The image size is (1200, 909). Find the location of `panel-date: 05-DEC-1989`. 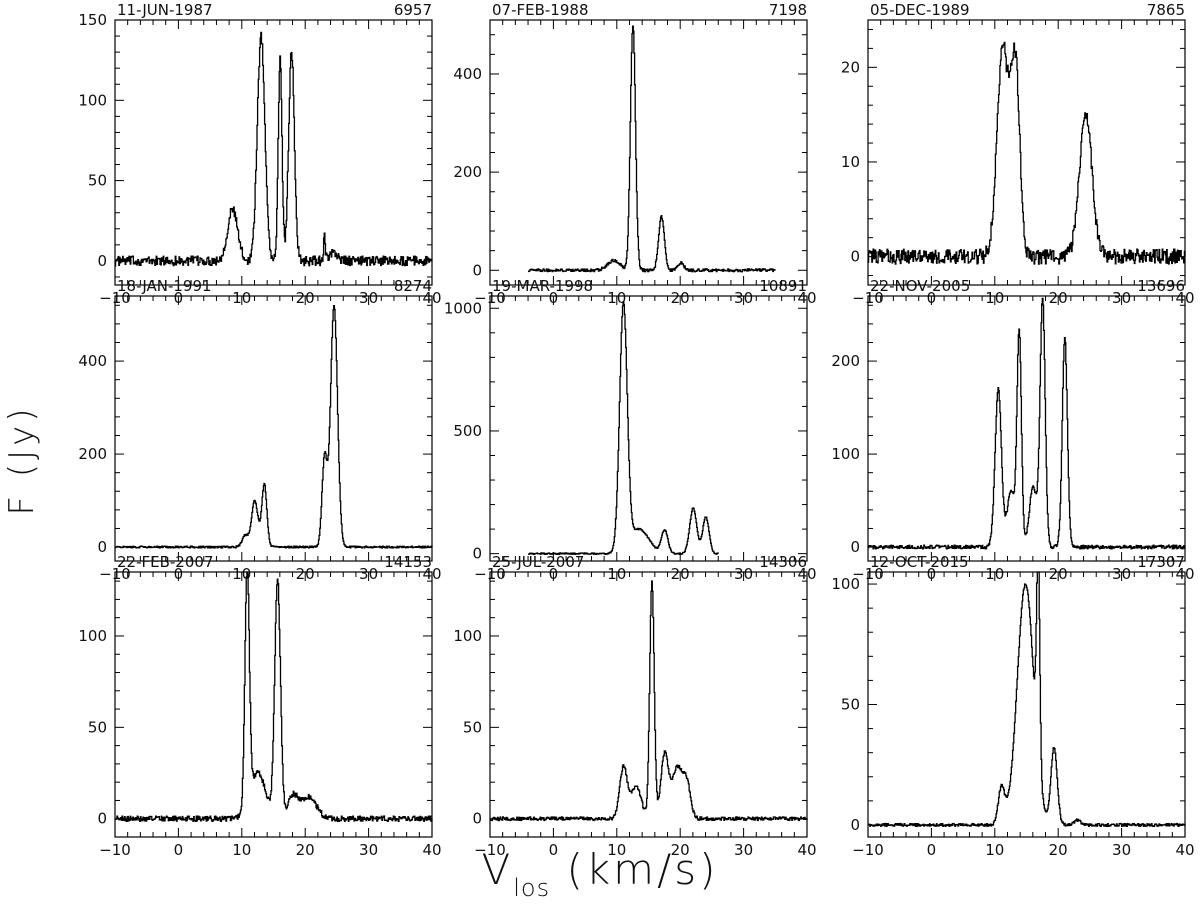

panel-date: 05-DEC-1989 is located at coordinates (920, 10).